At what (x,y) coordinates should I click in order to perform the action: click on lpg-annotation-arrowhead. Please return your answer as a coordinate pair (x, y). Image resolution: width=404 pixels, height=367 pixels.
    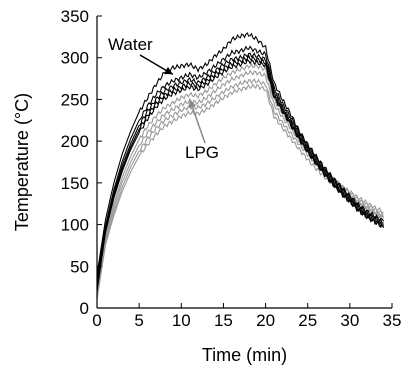
    Looking at the image, I should click on (192, 104).